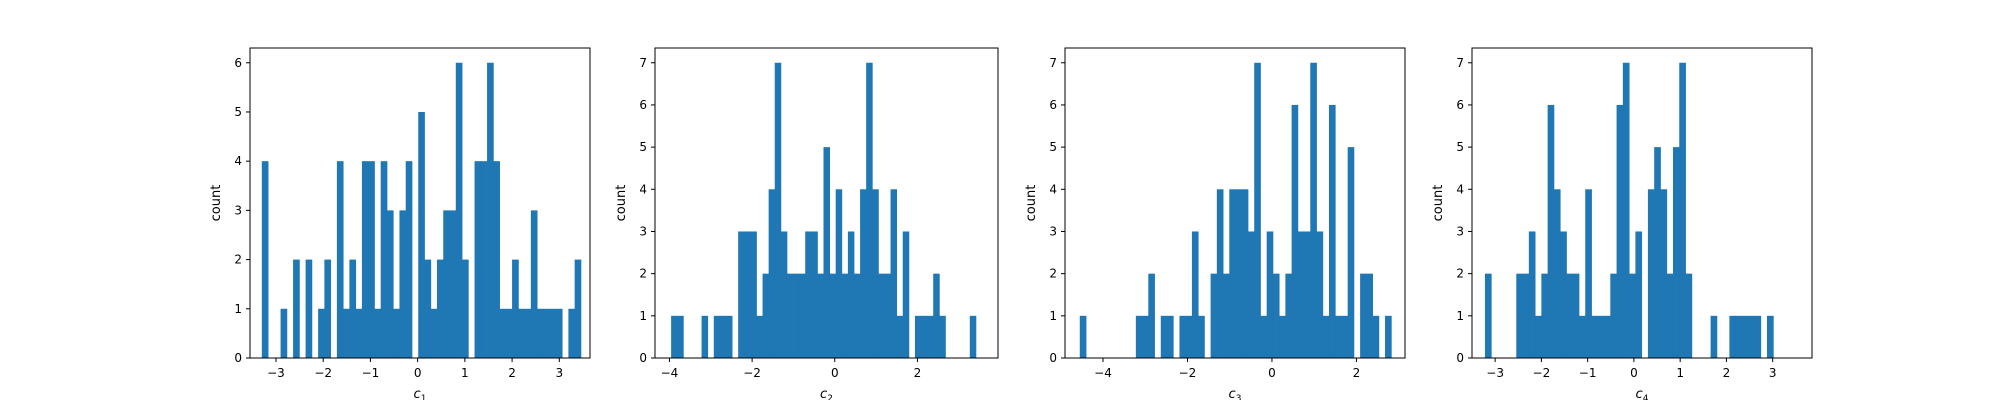  I want to click on y-tick-label: 2, so click(643, 274).